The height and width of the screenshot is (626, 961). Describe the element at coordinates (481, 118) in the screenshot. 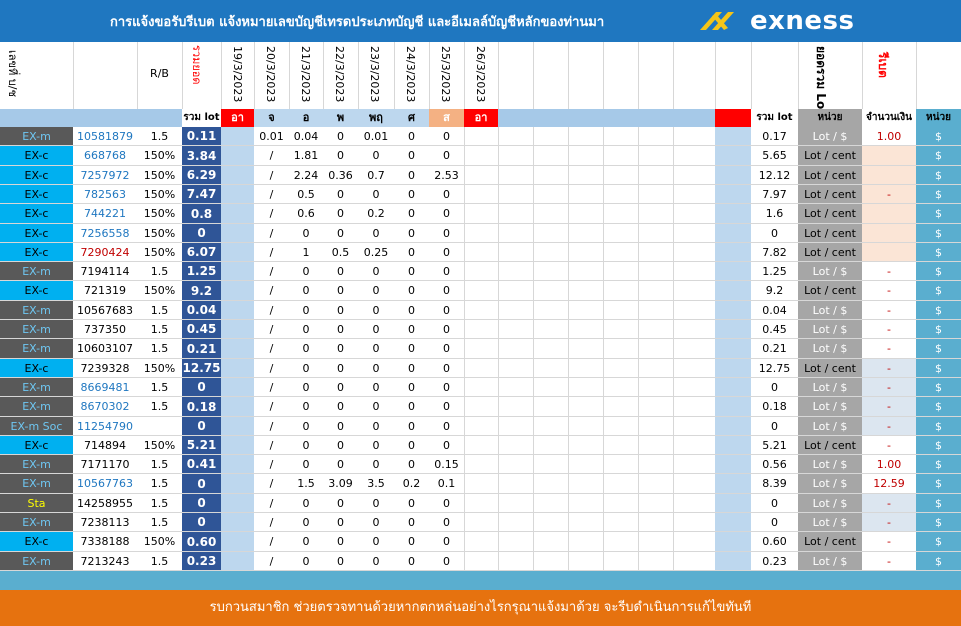

I see `header-day: อา` at that location.